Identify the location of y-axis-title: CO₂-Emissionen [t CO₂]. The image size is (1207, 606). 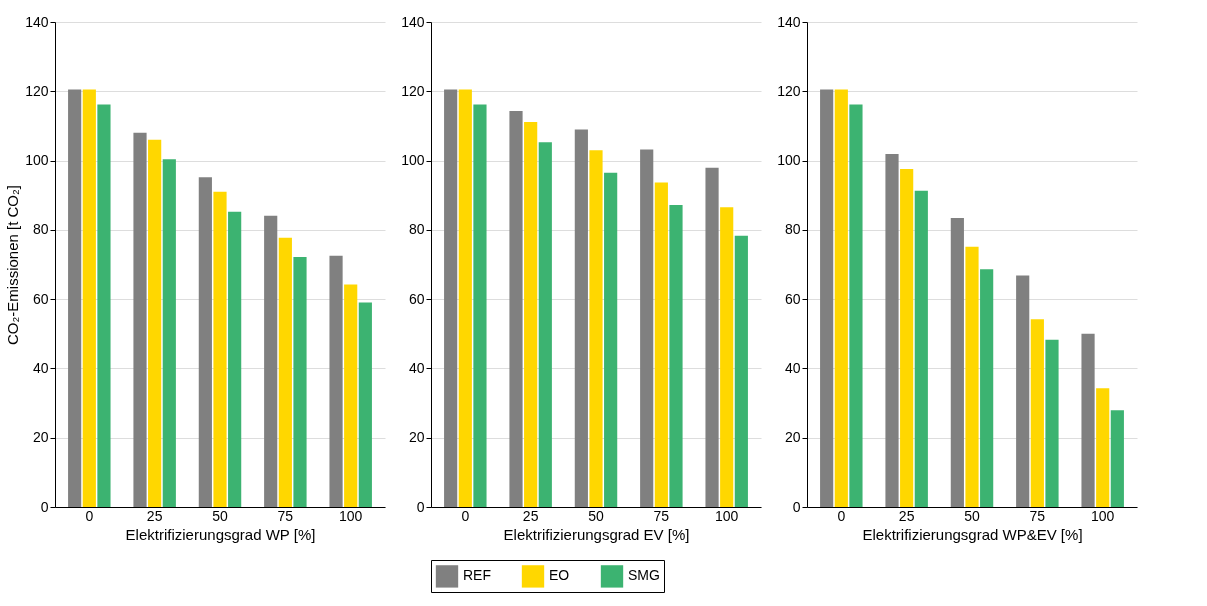
(13, 265).